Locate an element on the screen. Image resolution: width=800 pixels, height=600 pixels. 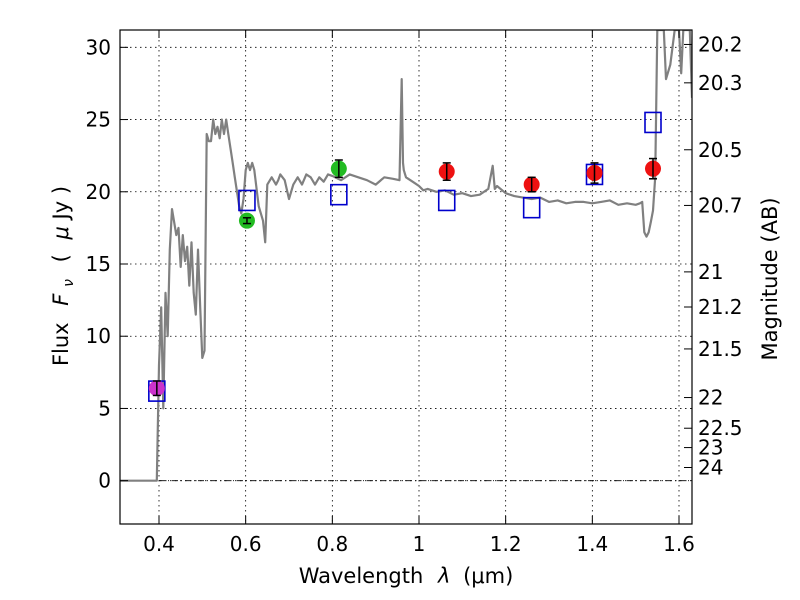
y2-tick-label: 22.5 is located at coordinates (720, 428).